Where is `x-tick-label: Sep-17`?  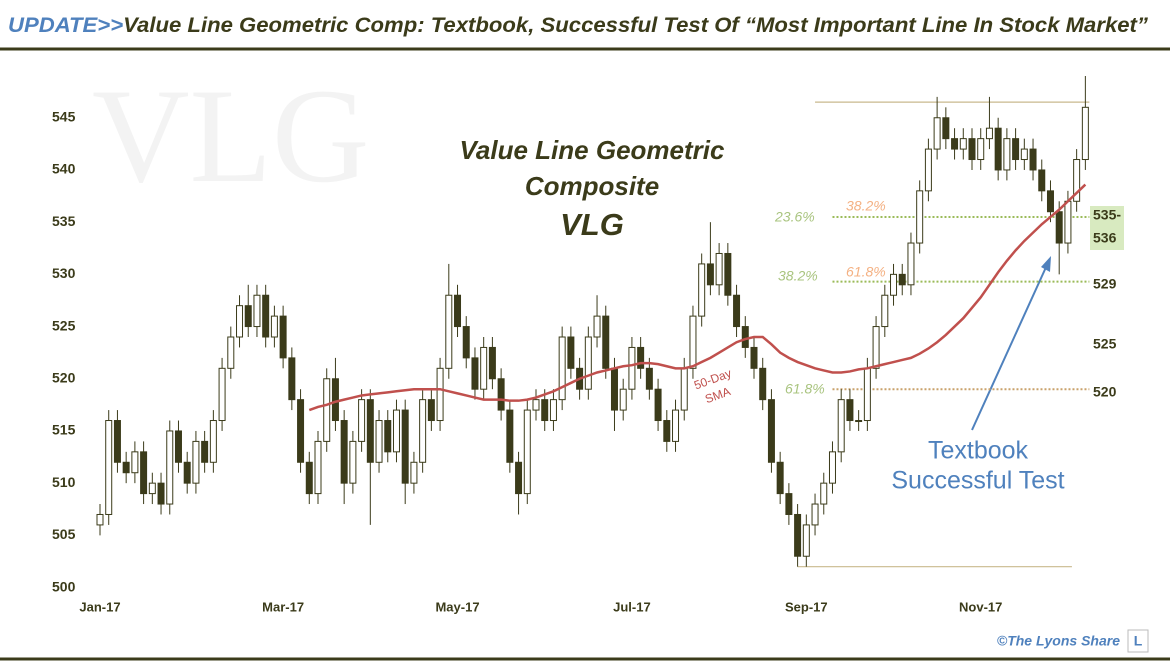 x-tick-label: Sep-17 is located at coordinates (806, 606).